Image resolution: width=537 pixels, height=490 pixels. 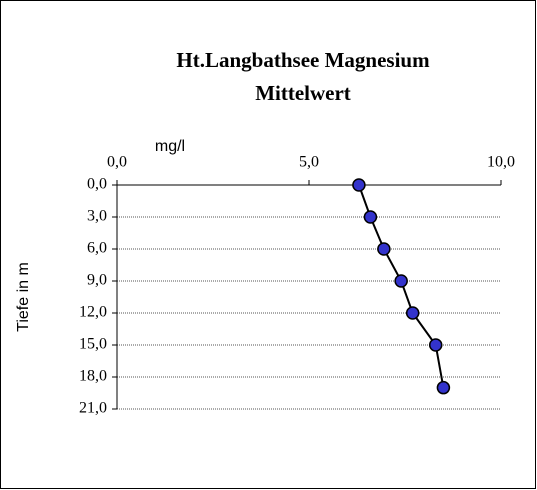 I want to click on y-axis-label: Tiefe in m, so click(x=23, y=297).